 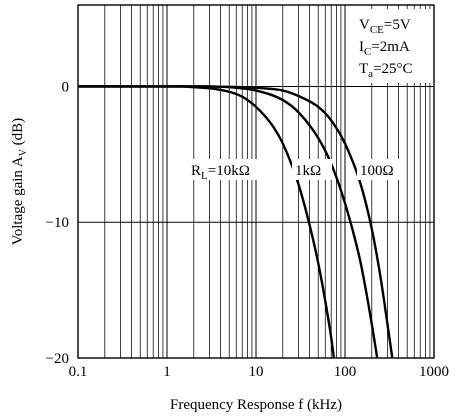 I want to click on conditions-legend: VCE=5V IC=2mA Ta=25°C, so click(x=391, y=46).